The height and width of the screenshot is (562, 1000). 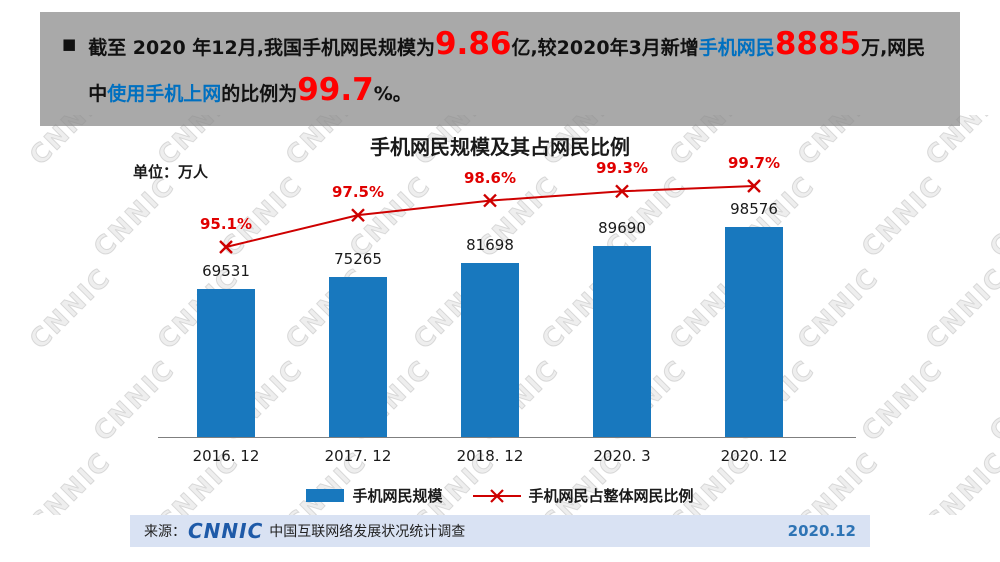 What do you see at coordinates (611, 496) in the screenshot?
I see `legend-line-label: 手机网民占整体网民比例` at bounding box center [611, 496].